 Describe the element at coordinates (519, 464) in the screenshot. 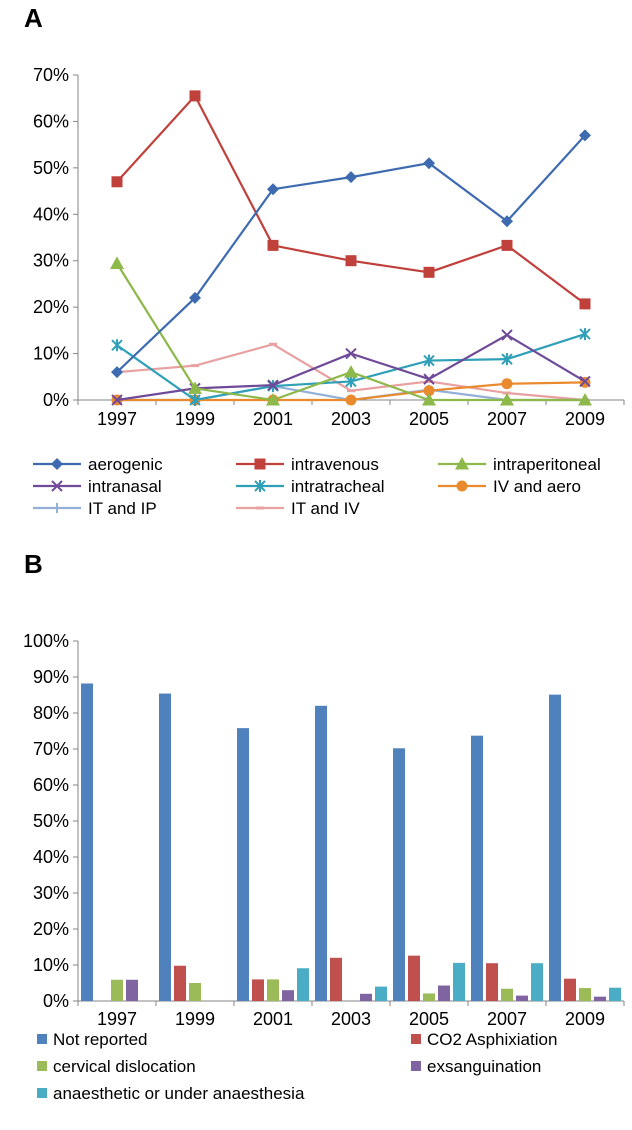

I see `legend-item-intraperitoneal: intraperitoneal` at that location.